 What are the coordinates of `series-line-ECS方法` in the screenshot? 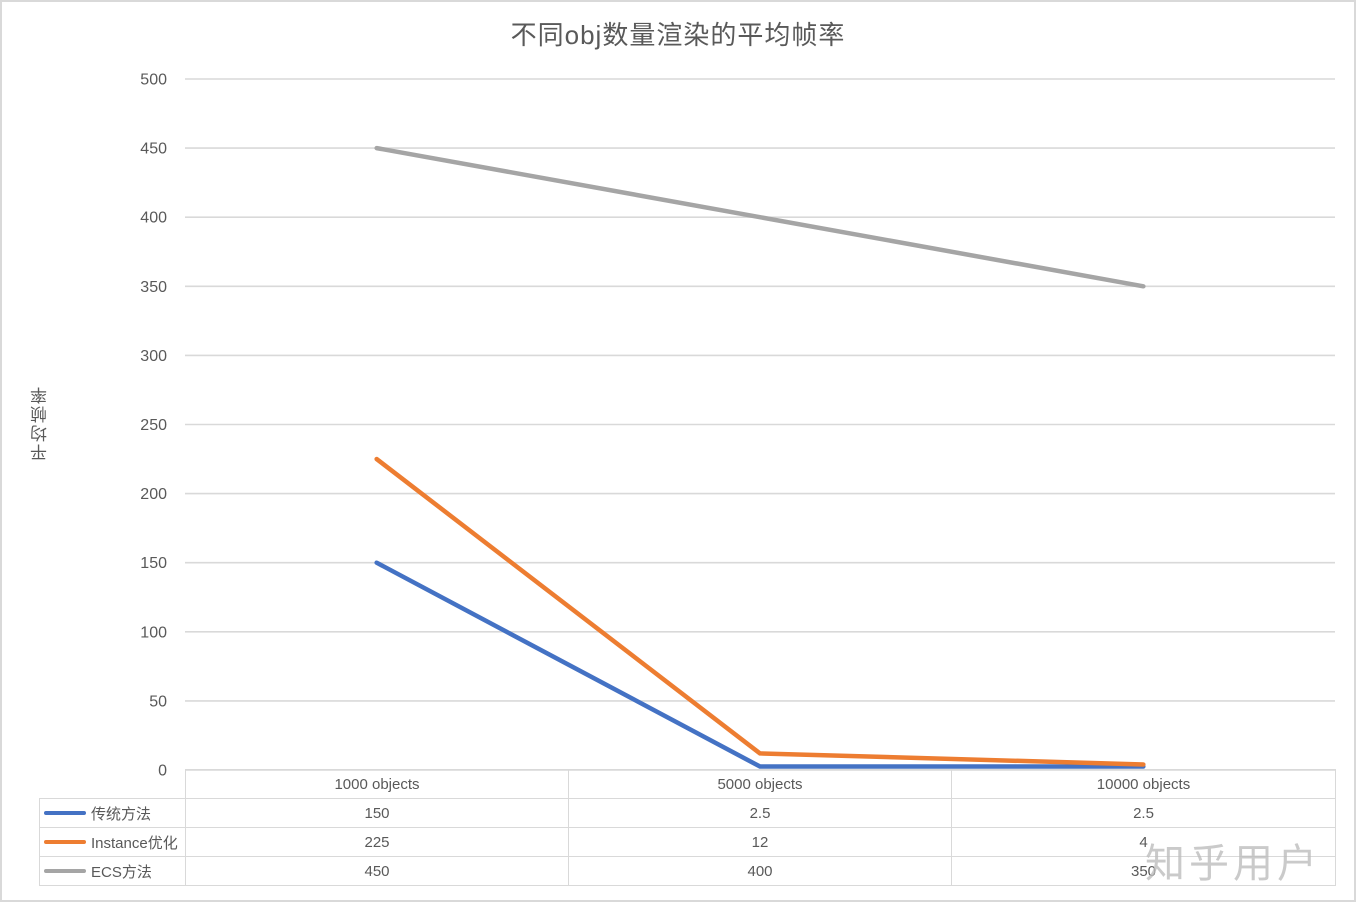 It's located at (760, 217).